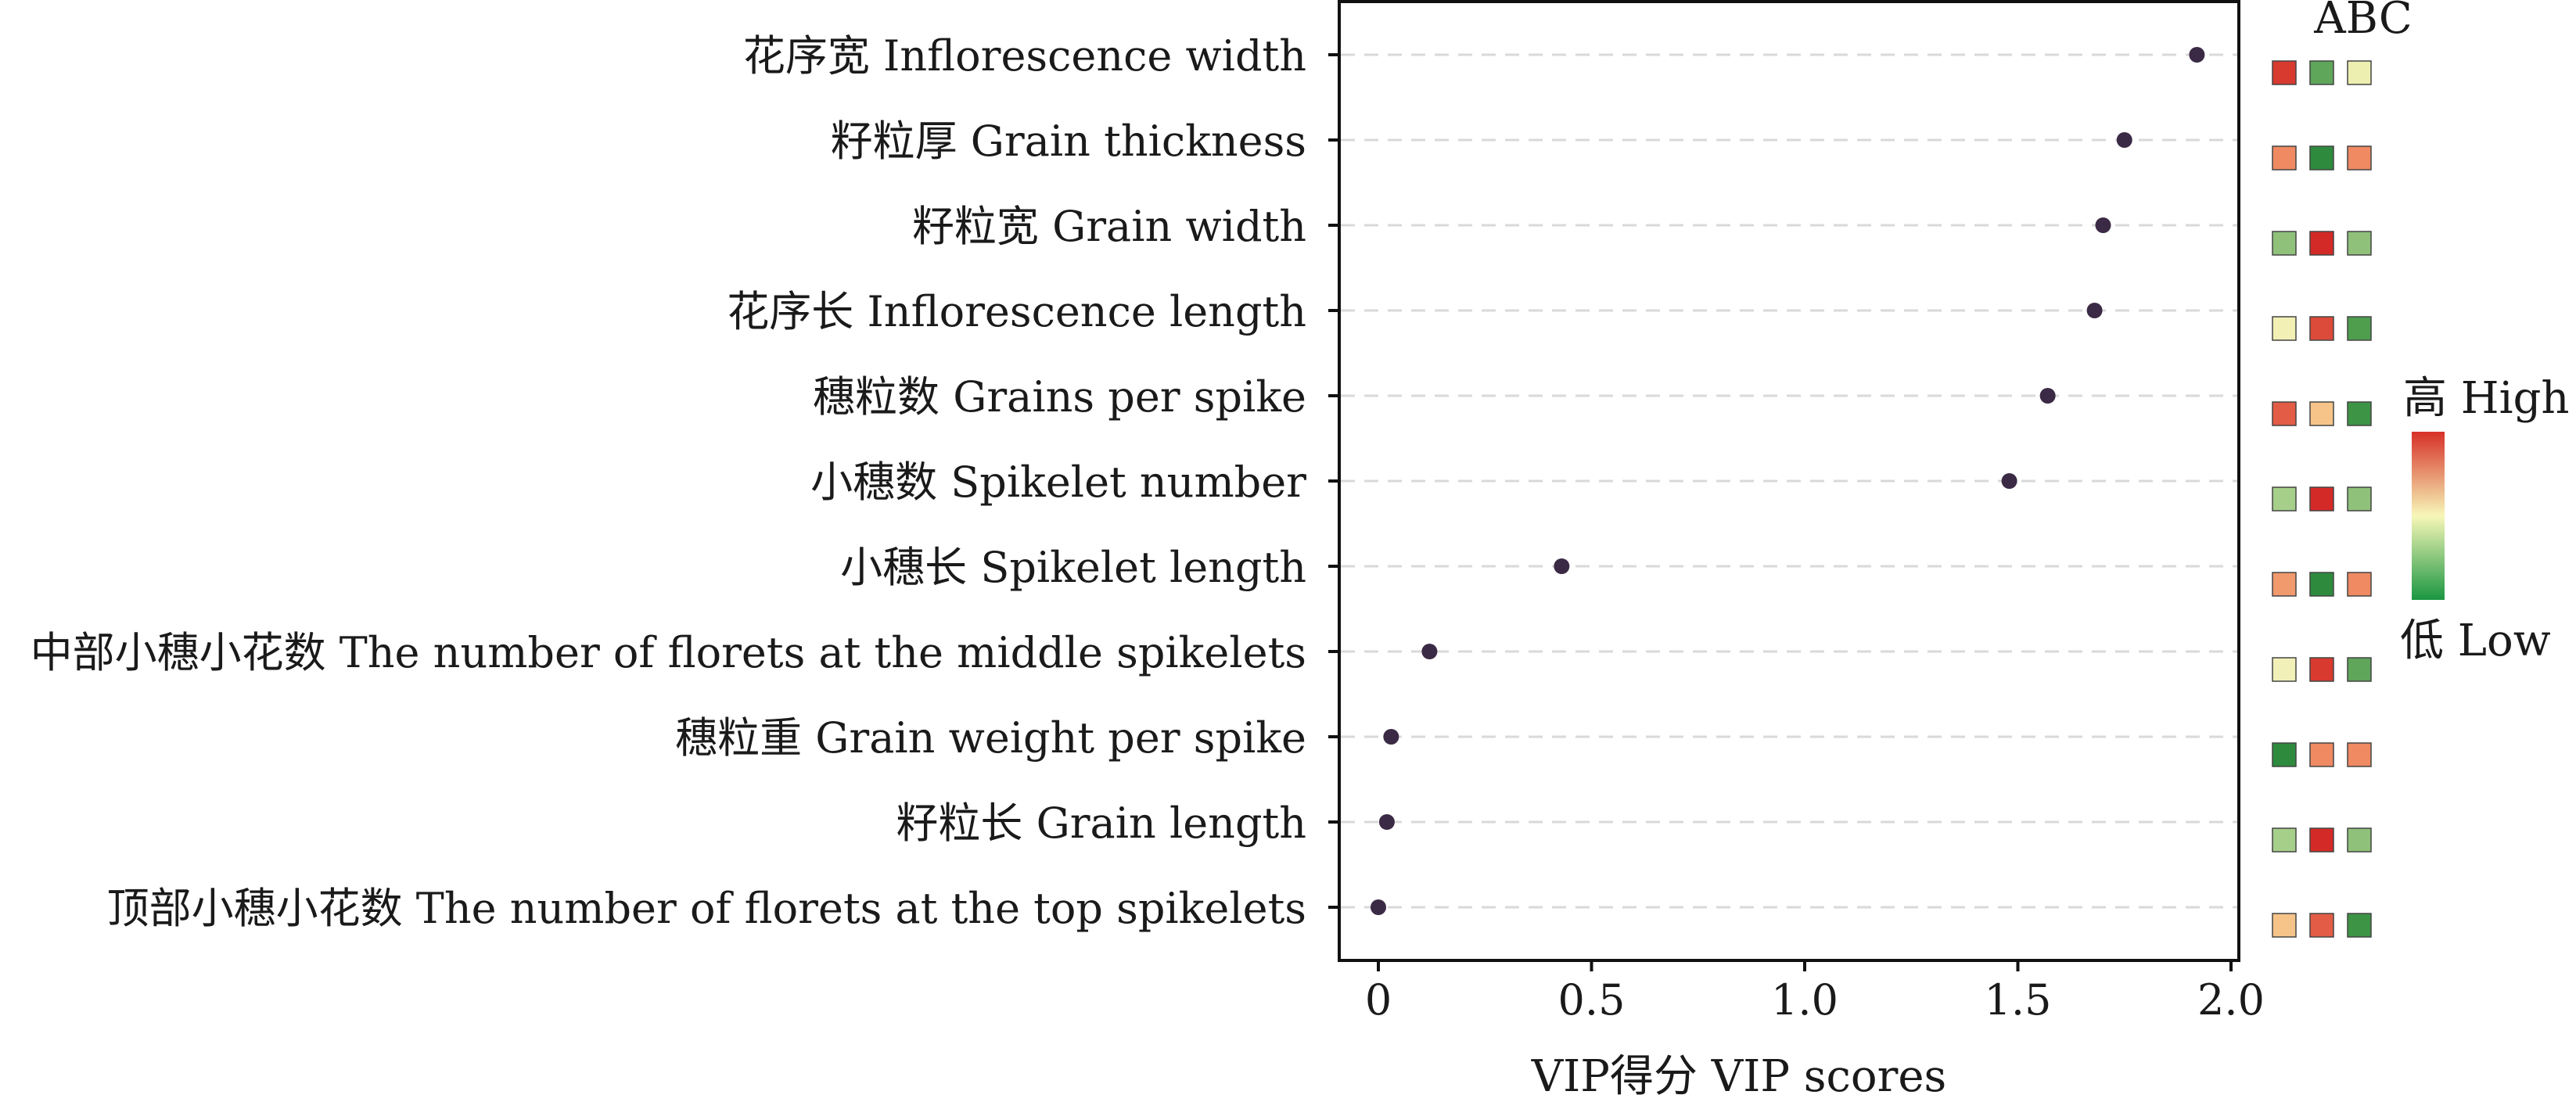 This screenshot has height=1102, width=2576. What do you see at coordinates (1592, 1000) in the screenshot?
I see `x-tick-label: 0.5` at bounding box center [1592, 1000].